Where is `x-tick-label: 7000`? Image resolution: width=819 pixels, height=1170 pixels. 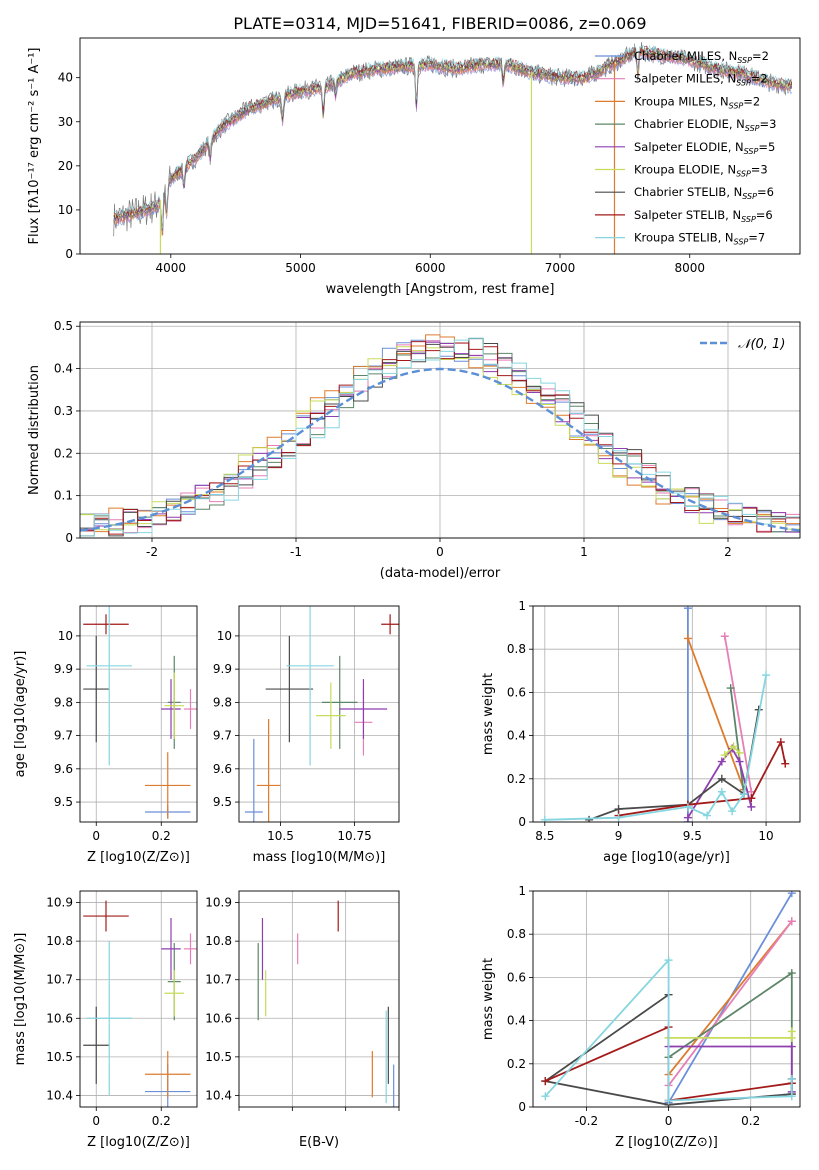 x-tick-label: 7000 is located at coordinates (560, 268).